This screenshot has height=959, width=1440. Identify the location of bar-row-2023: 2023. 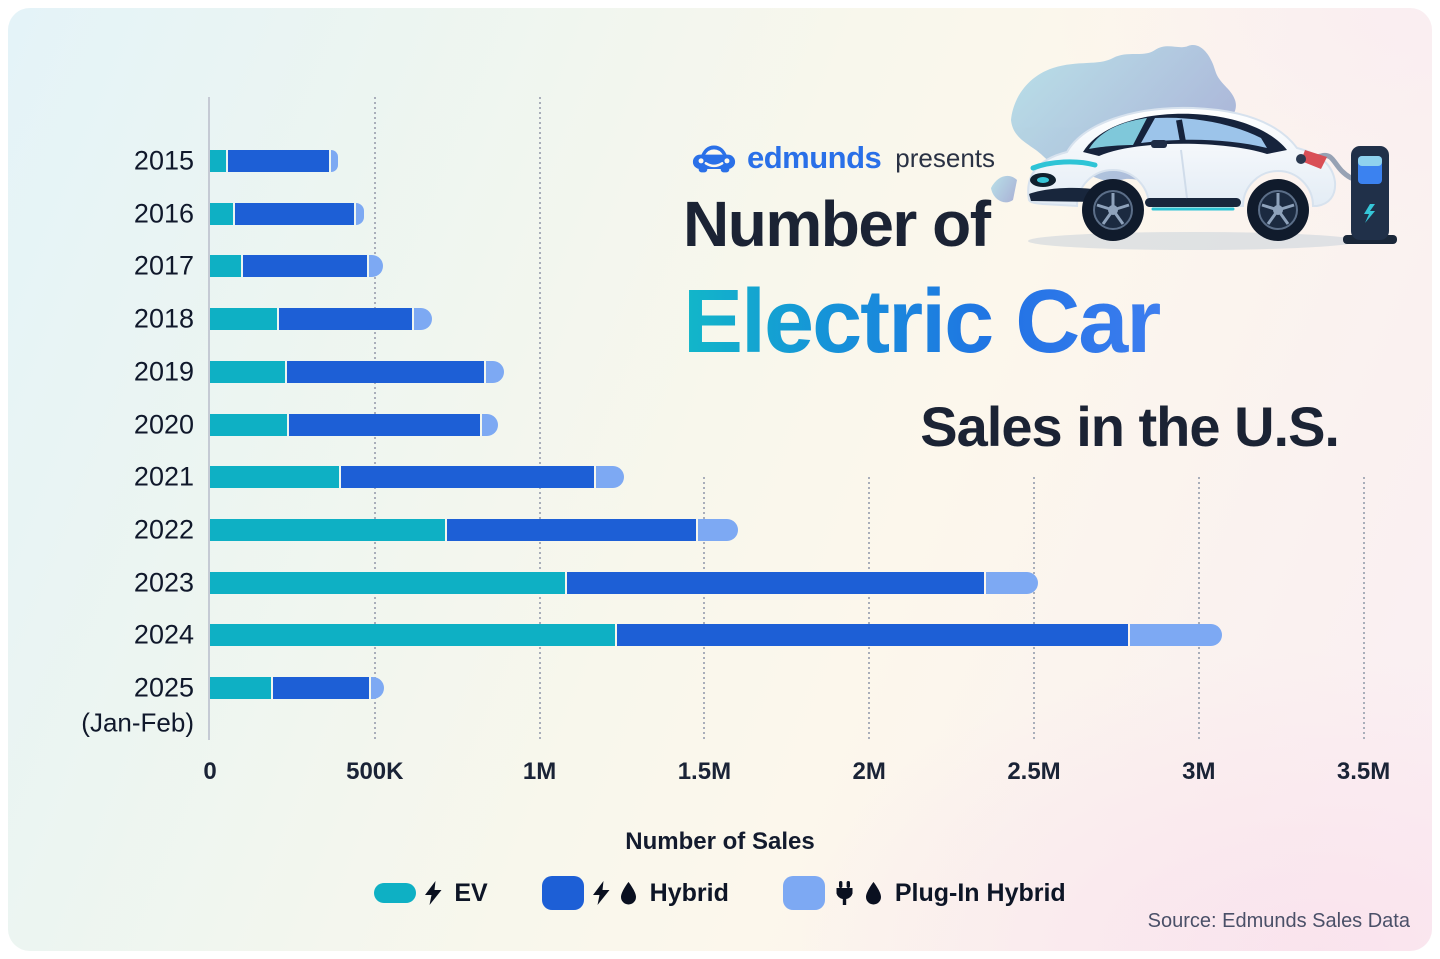
(586, 582).